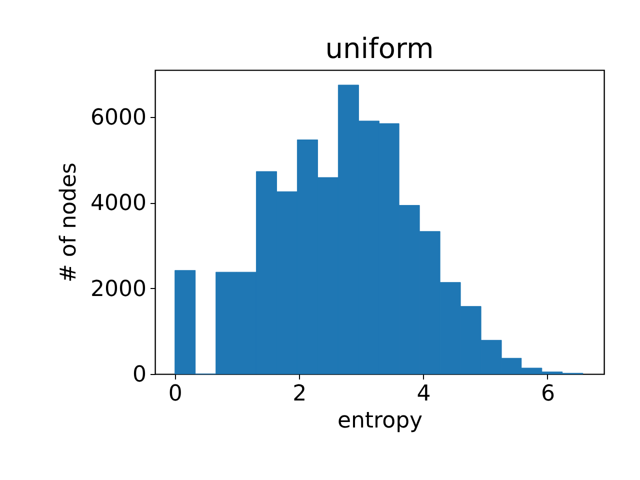  What do you see at coordinates (299, 394) in the screenshot?
I see `x-tick-label: 2` at bounding box center [299, 394].